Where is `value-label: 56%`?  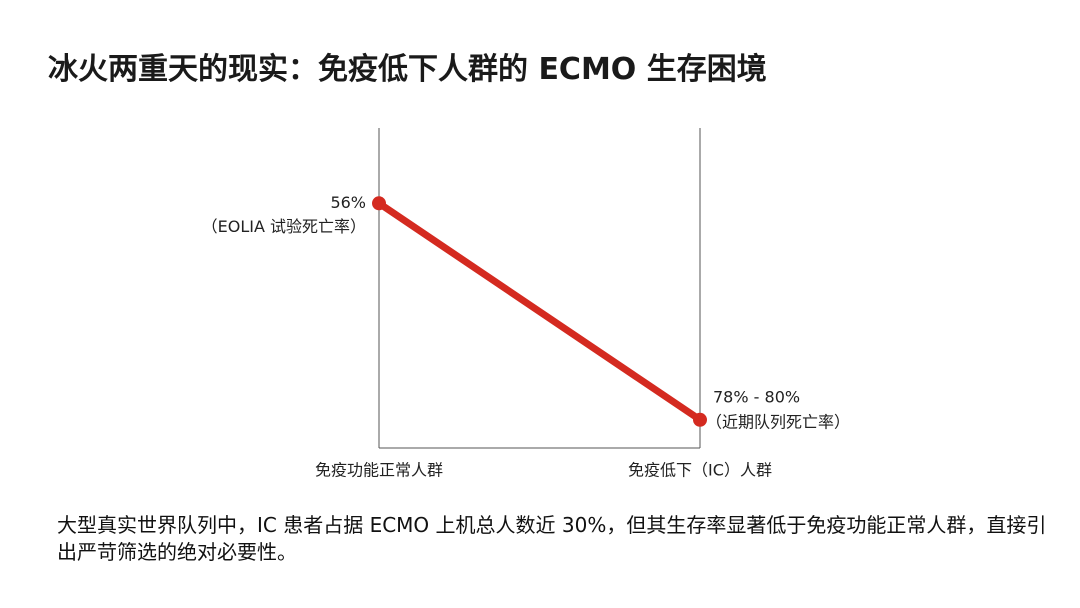
value-label: 56% is located at coordinates (348, 202).